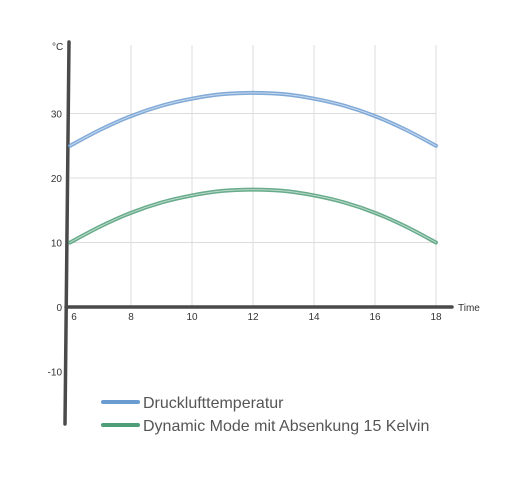 The image size is (513, 490). Describe the element at coordinates (57, 47) in the screenshot. I see `y-axis-unit-label: °C` at that location.